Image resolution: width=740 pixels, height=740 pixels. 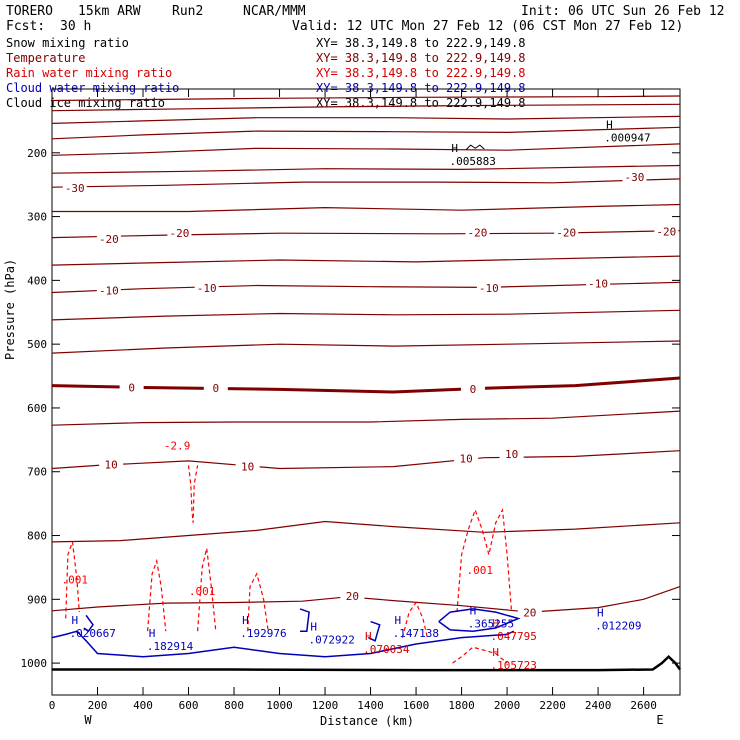 I want to click on header-fcst-value: 30 h, so click(x=75, y=26).